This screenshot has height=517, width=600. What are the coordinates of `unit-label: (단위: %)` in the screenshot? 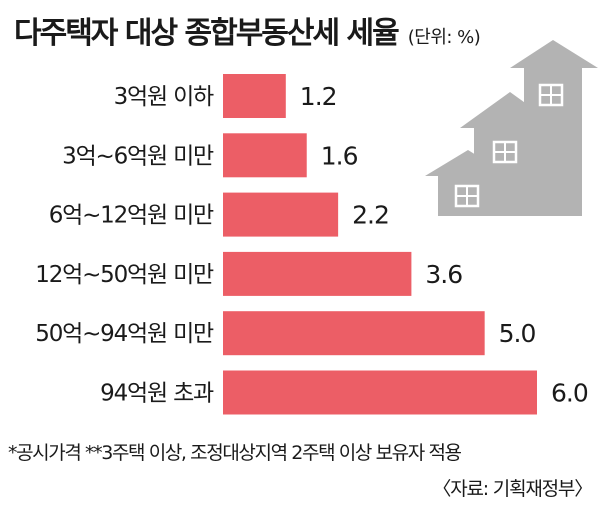 It's located at (444, 37).